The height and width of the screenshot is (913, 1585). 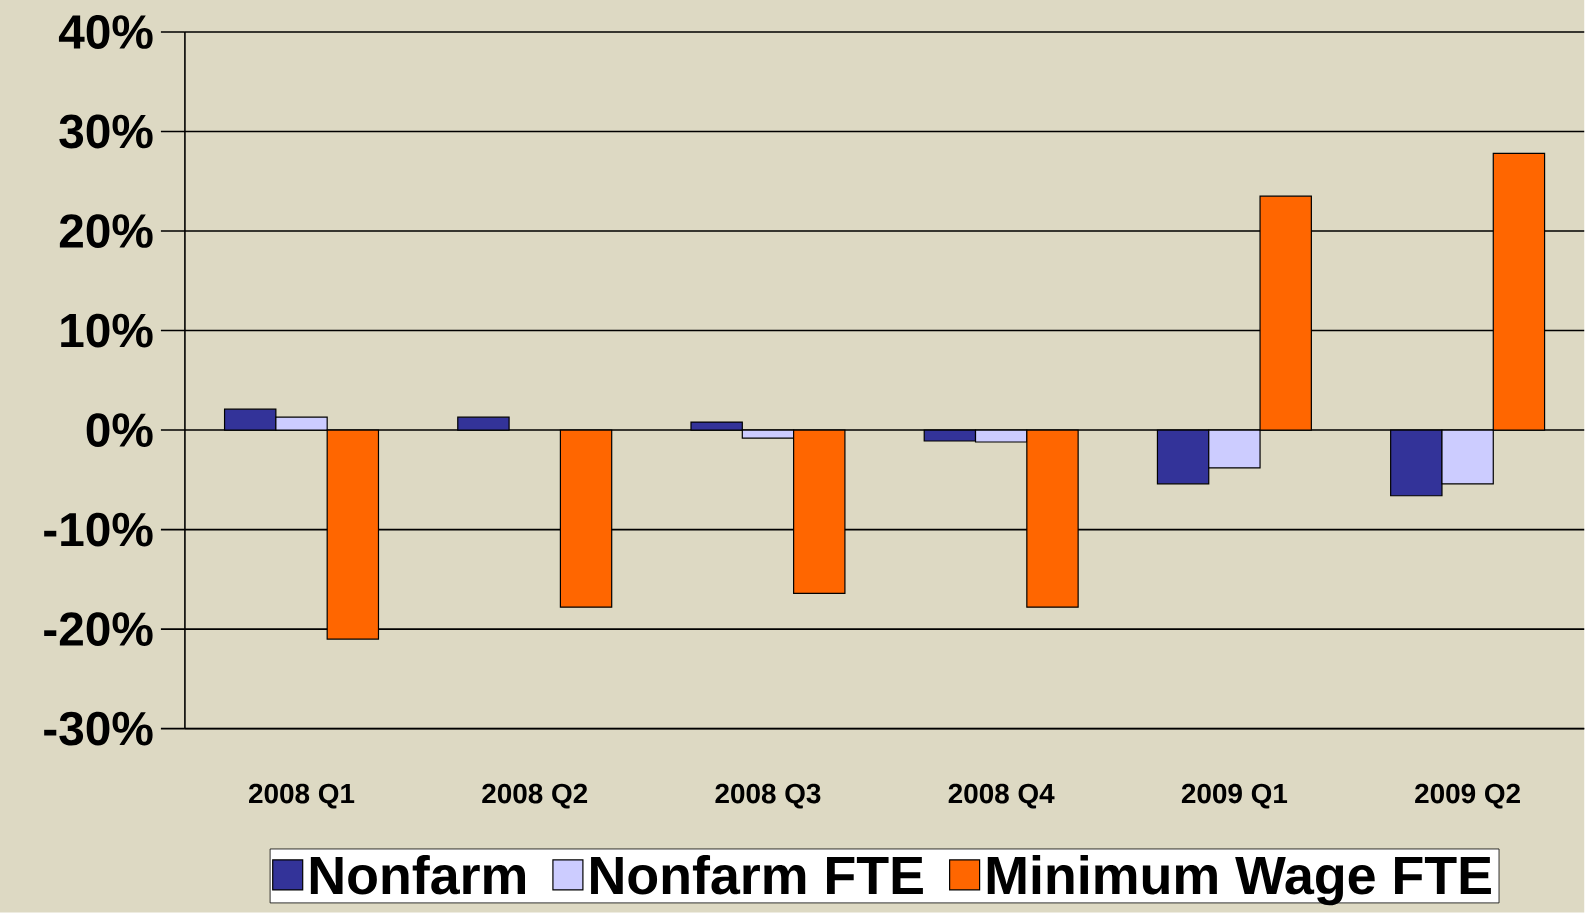 I want to click on x-tick-label: 2008 Q1, so click(x=302, y=796).